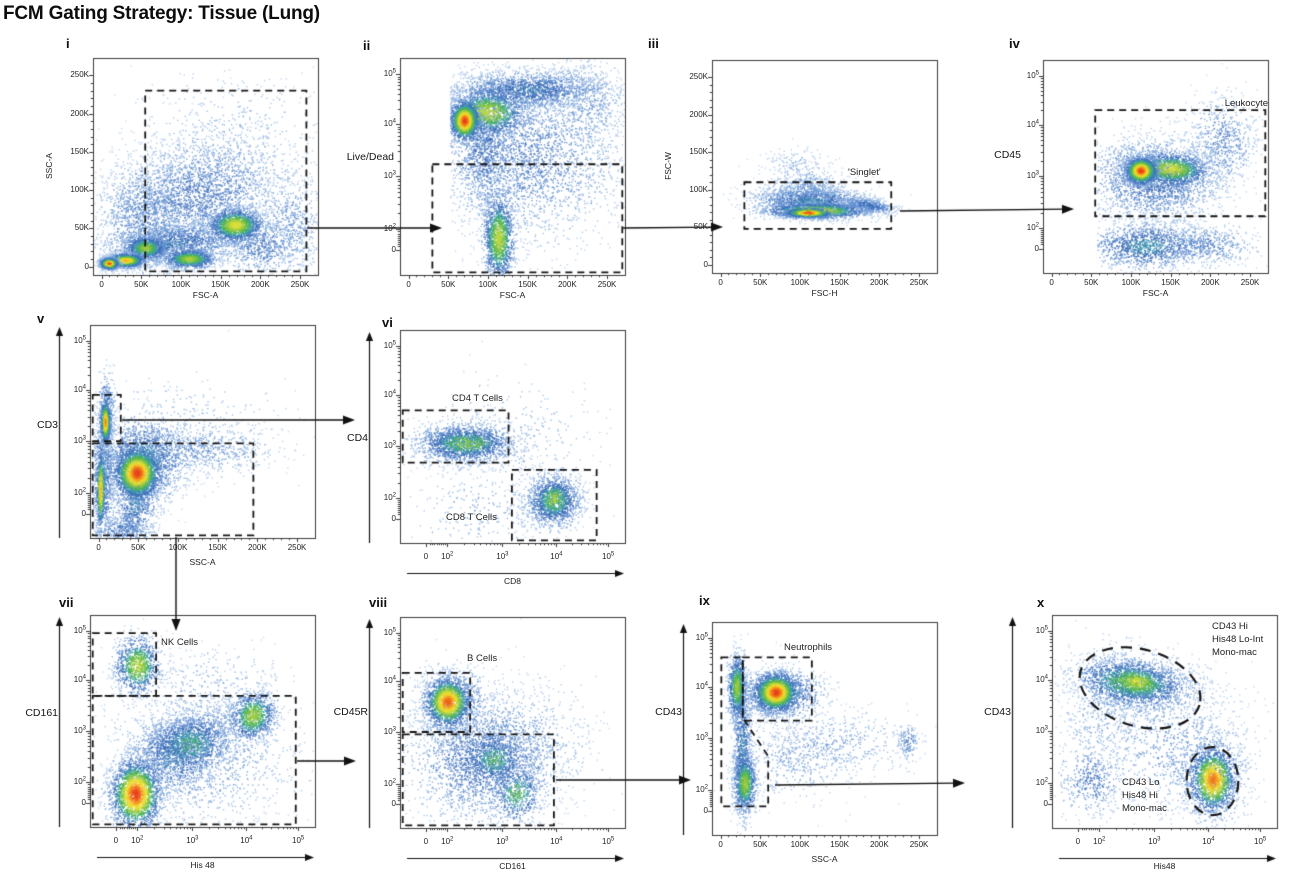 The image size is (1299, 882). I want to click on plot-v-x-tick-4: 200K, so click(257, 547).